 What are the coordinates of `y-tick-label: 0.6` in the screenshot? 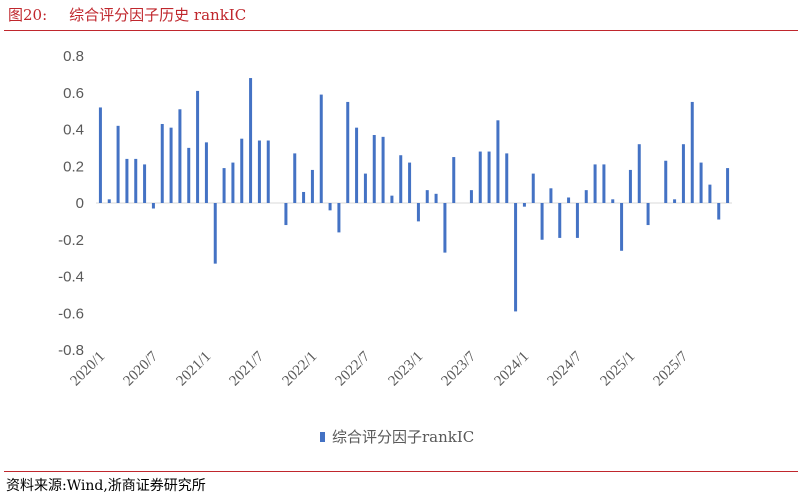 It's located at (73, 93).